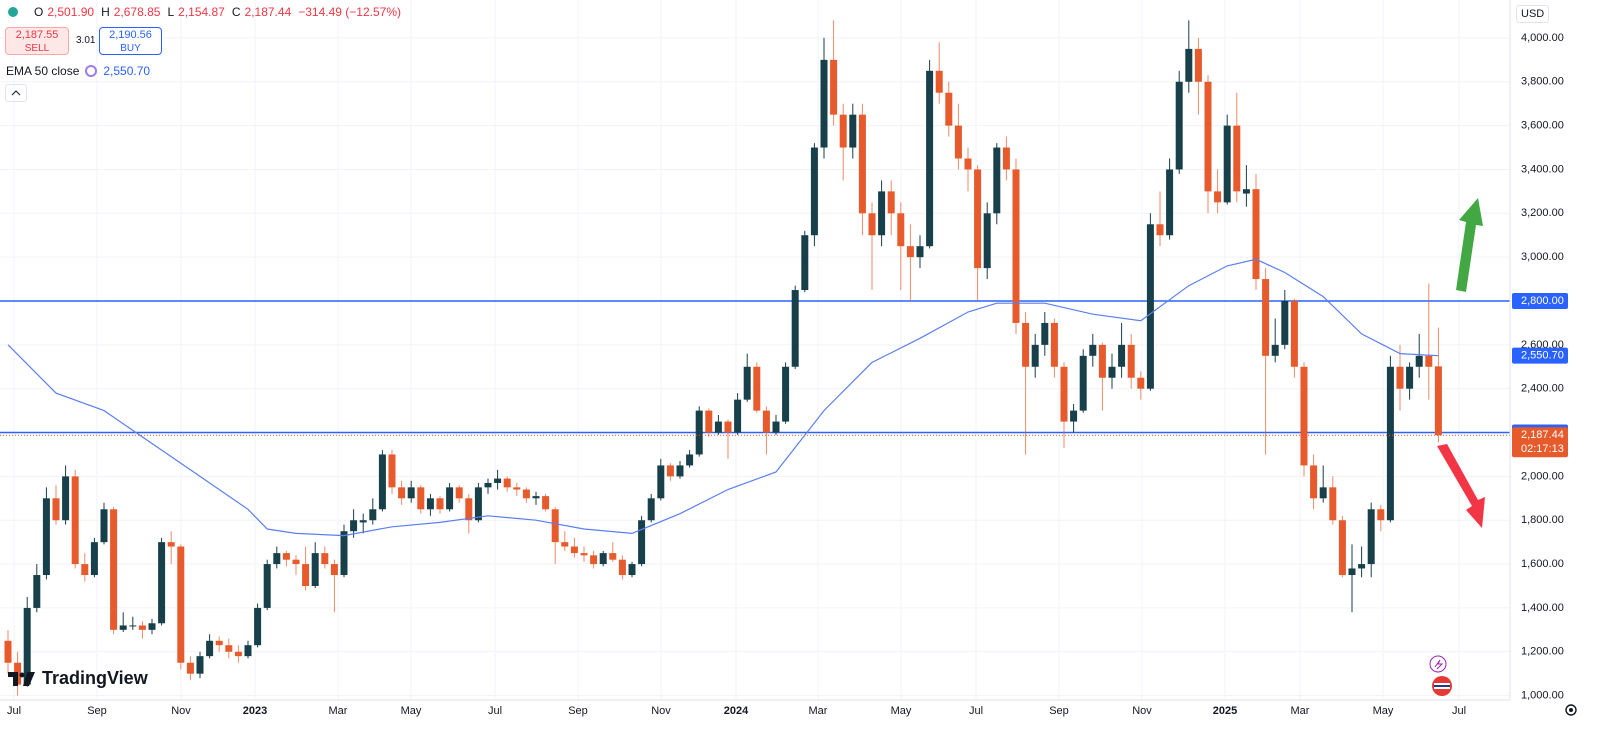 Image resolution: width=1600 pixels, height=736 pixels. What do you see at coordinates (1469, 245) in the screenshot?
I see `up-arrow` at bounding box center [1469, 245].